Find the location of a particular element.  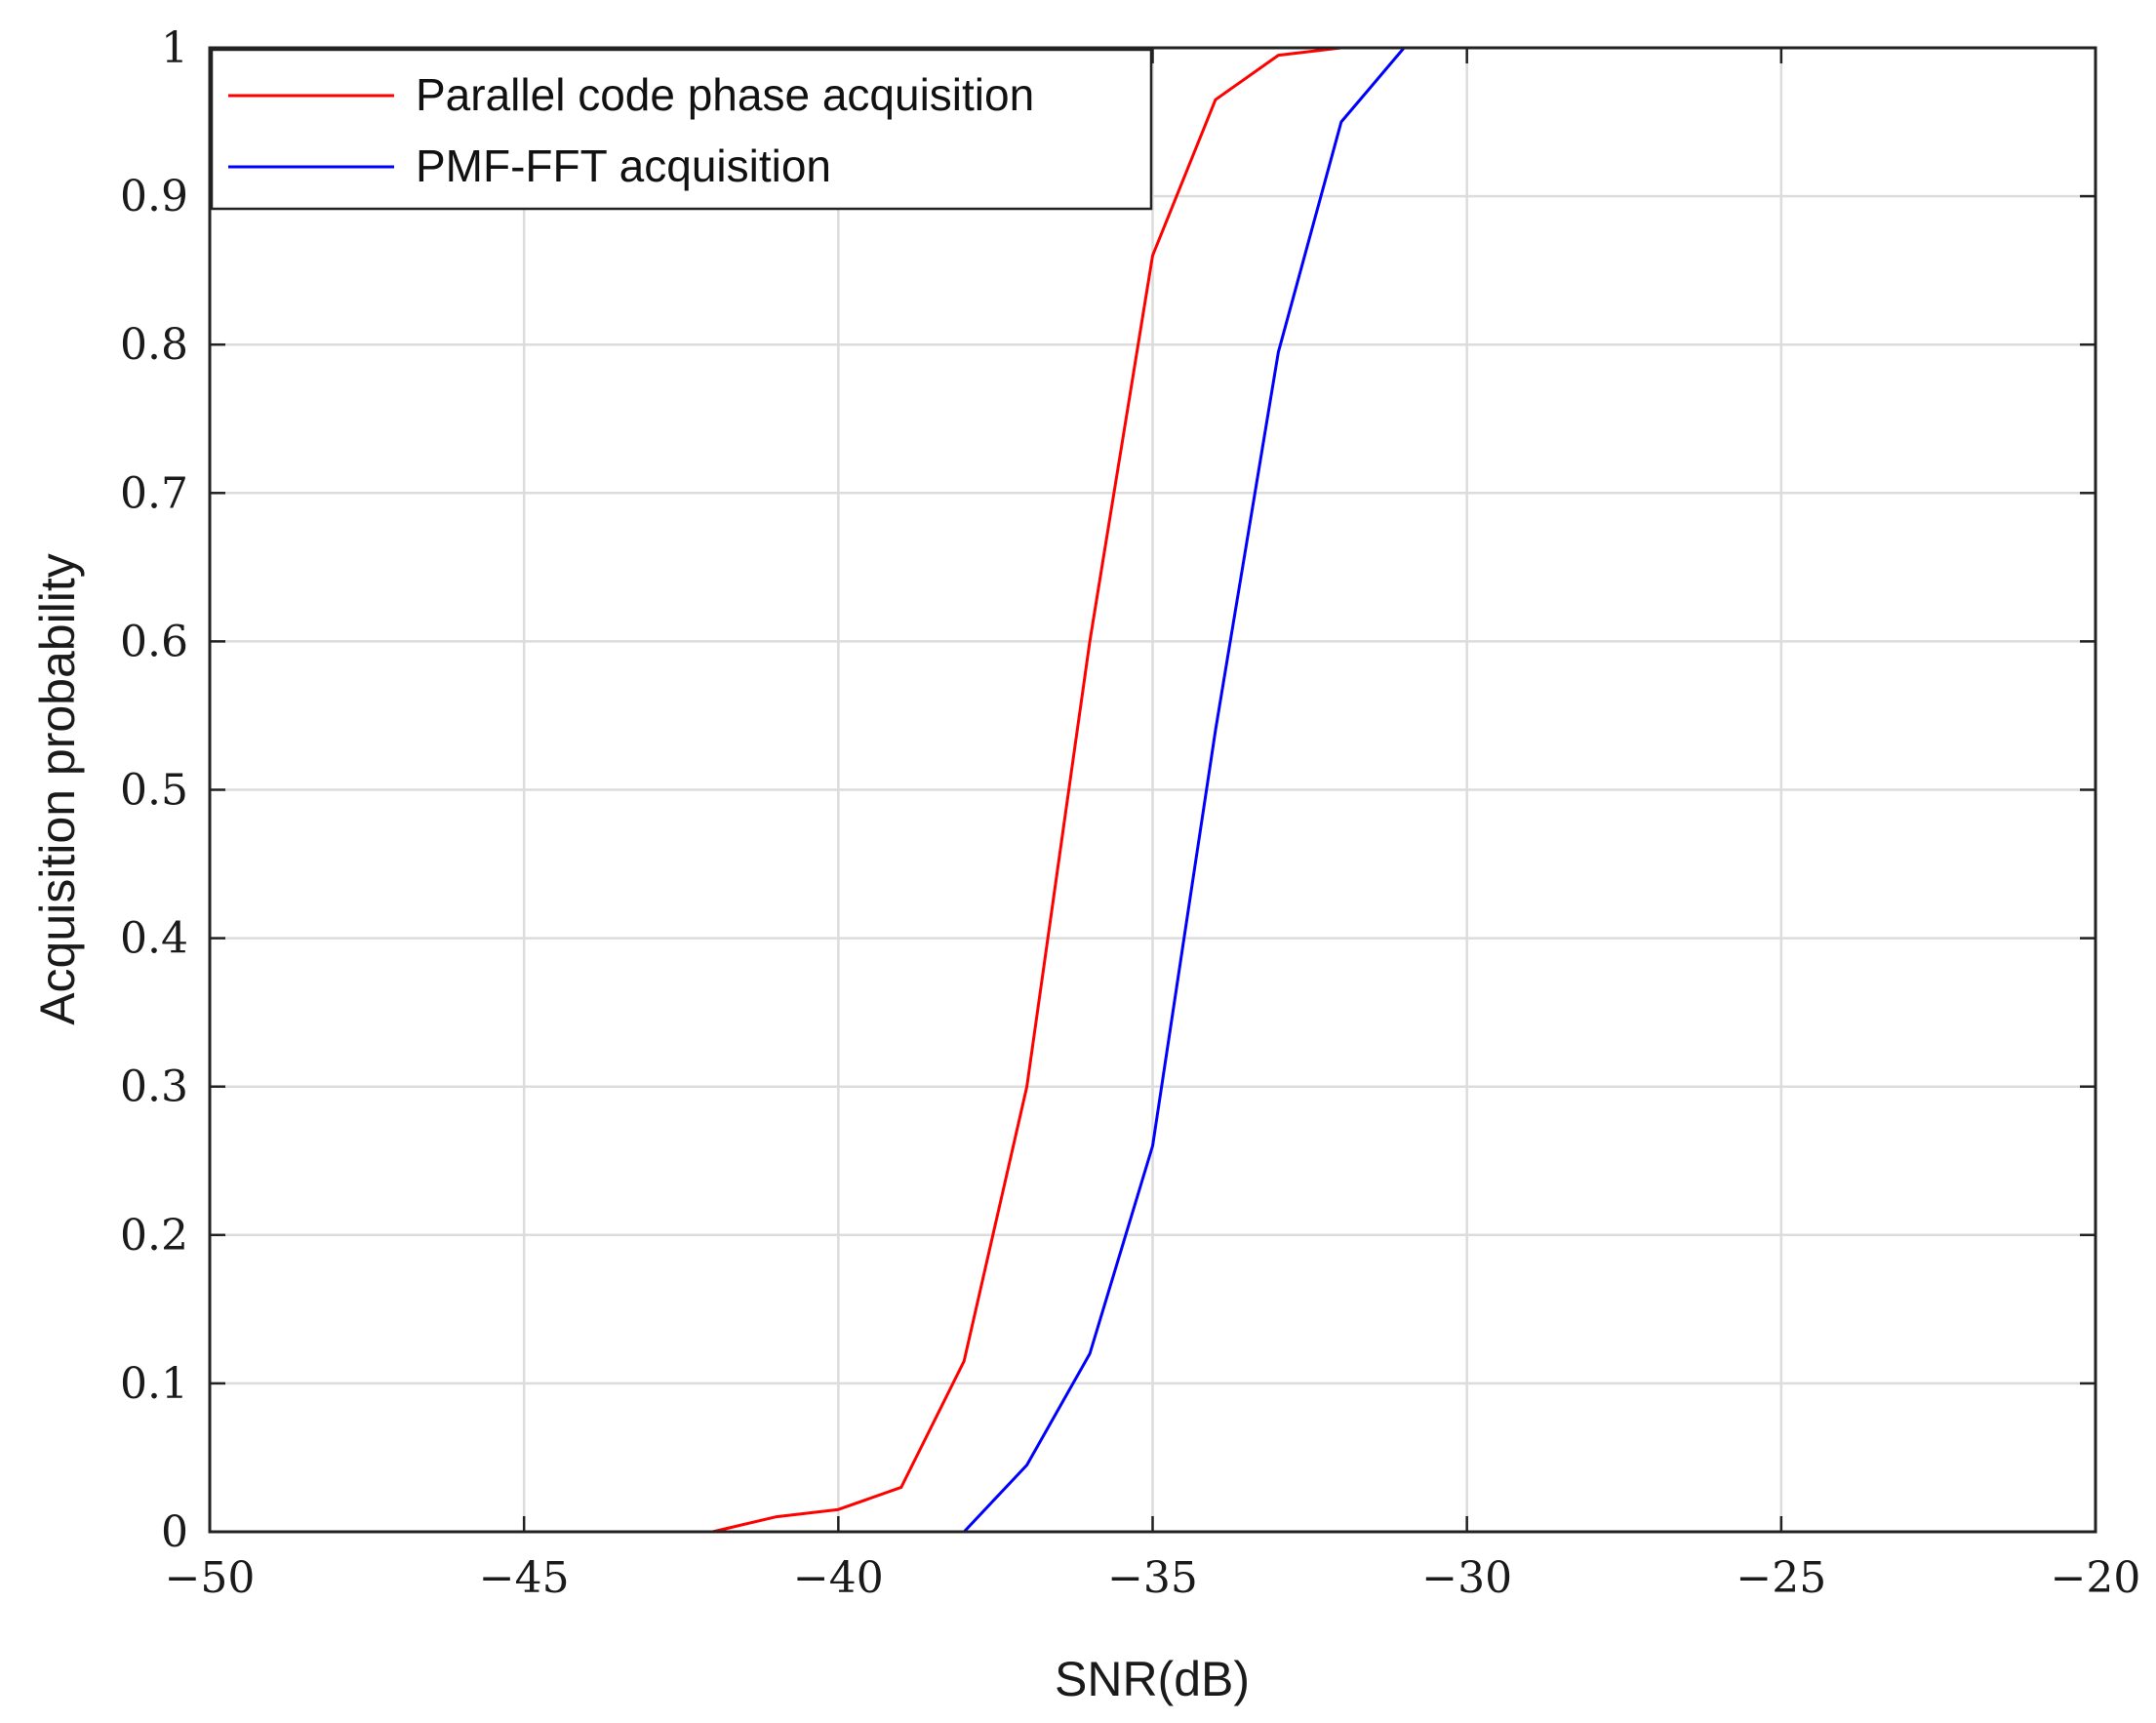

y-tick-label: 0.9 is located at coordinates (154, 196).